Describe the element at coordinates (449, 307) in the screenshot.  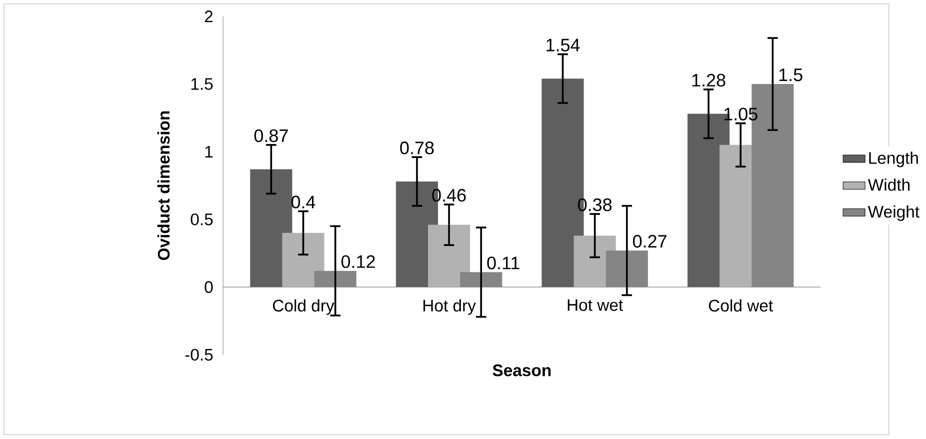
I see `x-tick-label: Hot dry` at that location.